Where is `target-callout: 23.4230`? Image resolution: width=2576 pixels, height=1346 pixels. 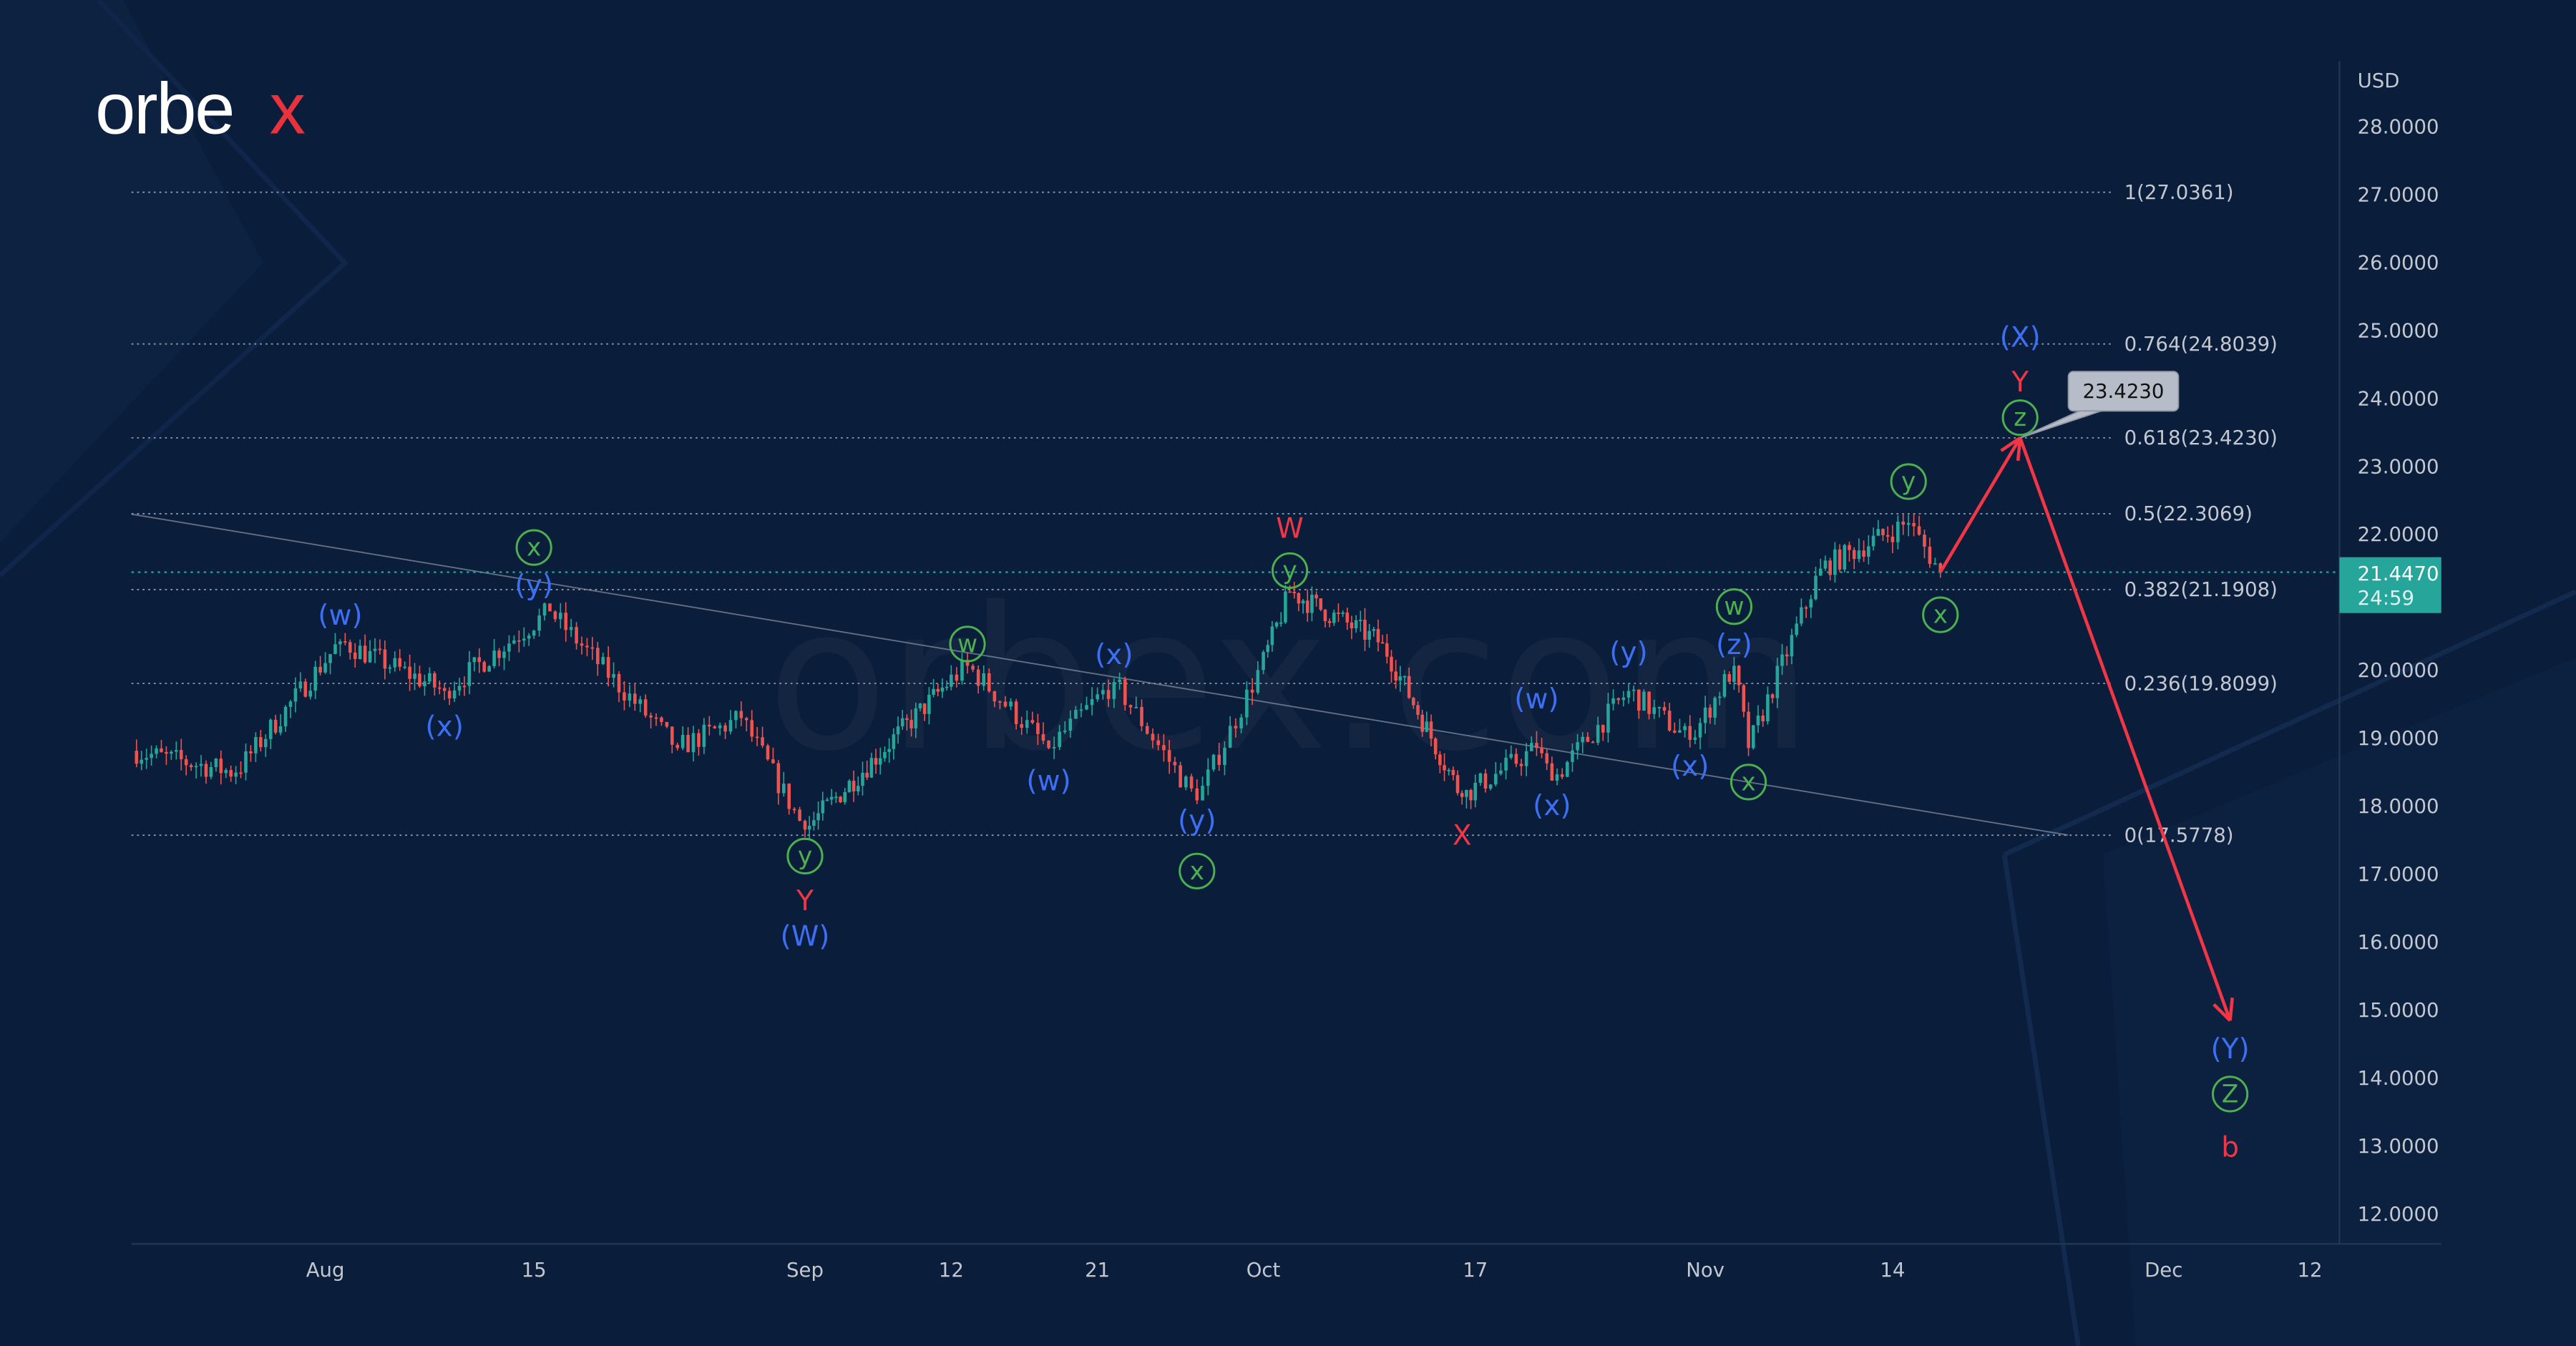
target-callout: 23.4230 is located at coordinates (2099, 405).